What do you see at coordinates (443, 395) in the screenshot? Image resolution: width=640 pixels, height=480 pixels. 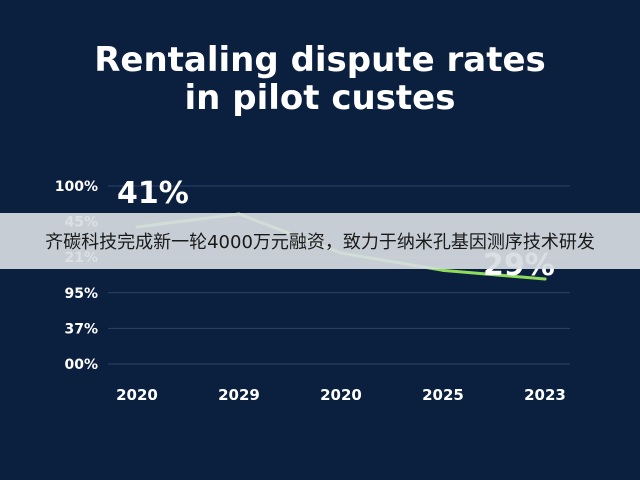 I see `x-tick-label: 2025` at bounding box center [443, 395].